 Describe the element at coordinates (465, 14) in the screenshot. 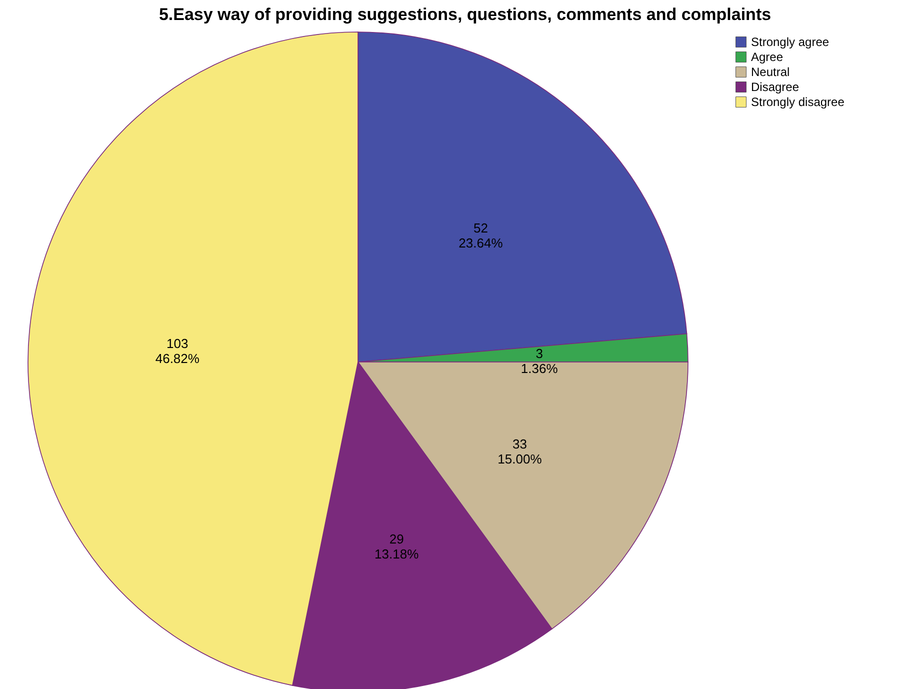

I see `chart-title: 5.Easy way of providing suggestions, questions, comments and complaints` at that location.